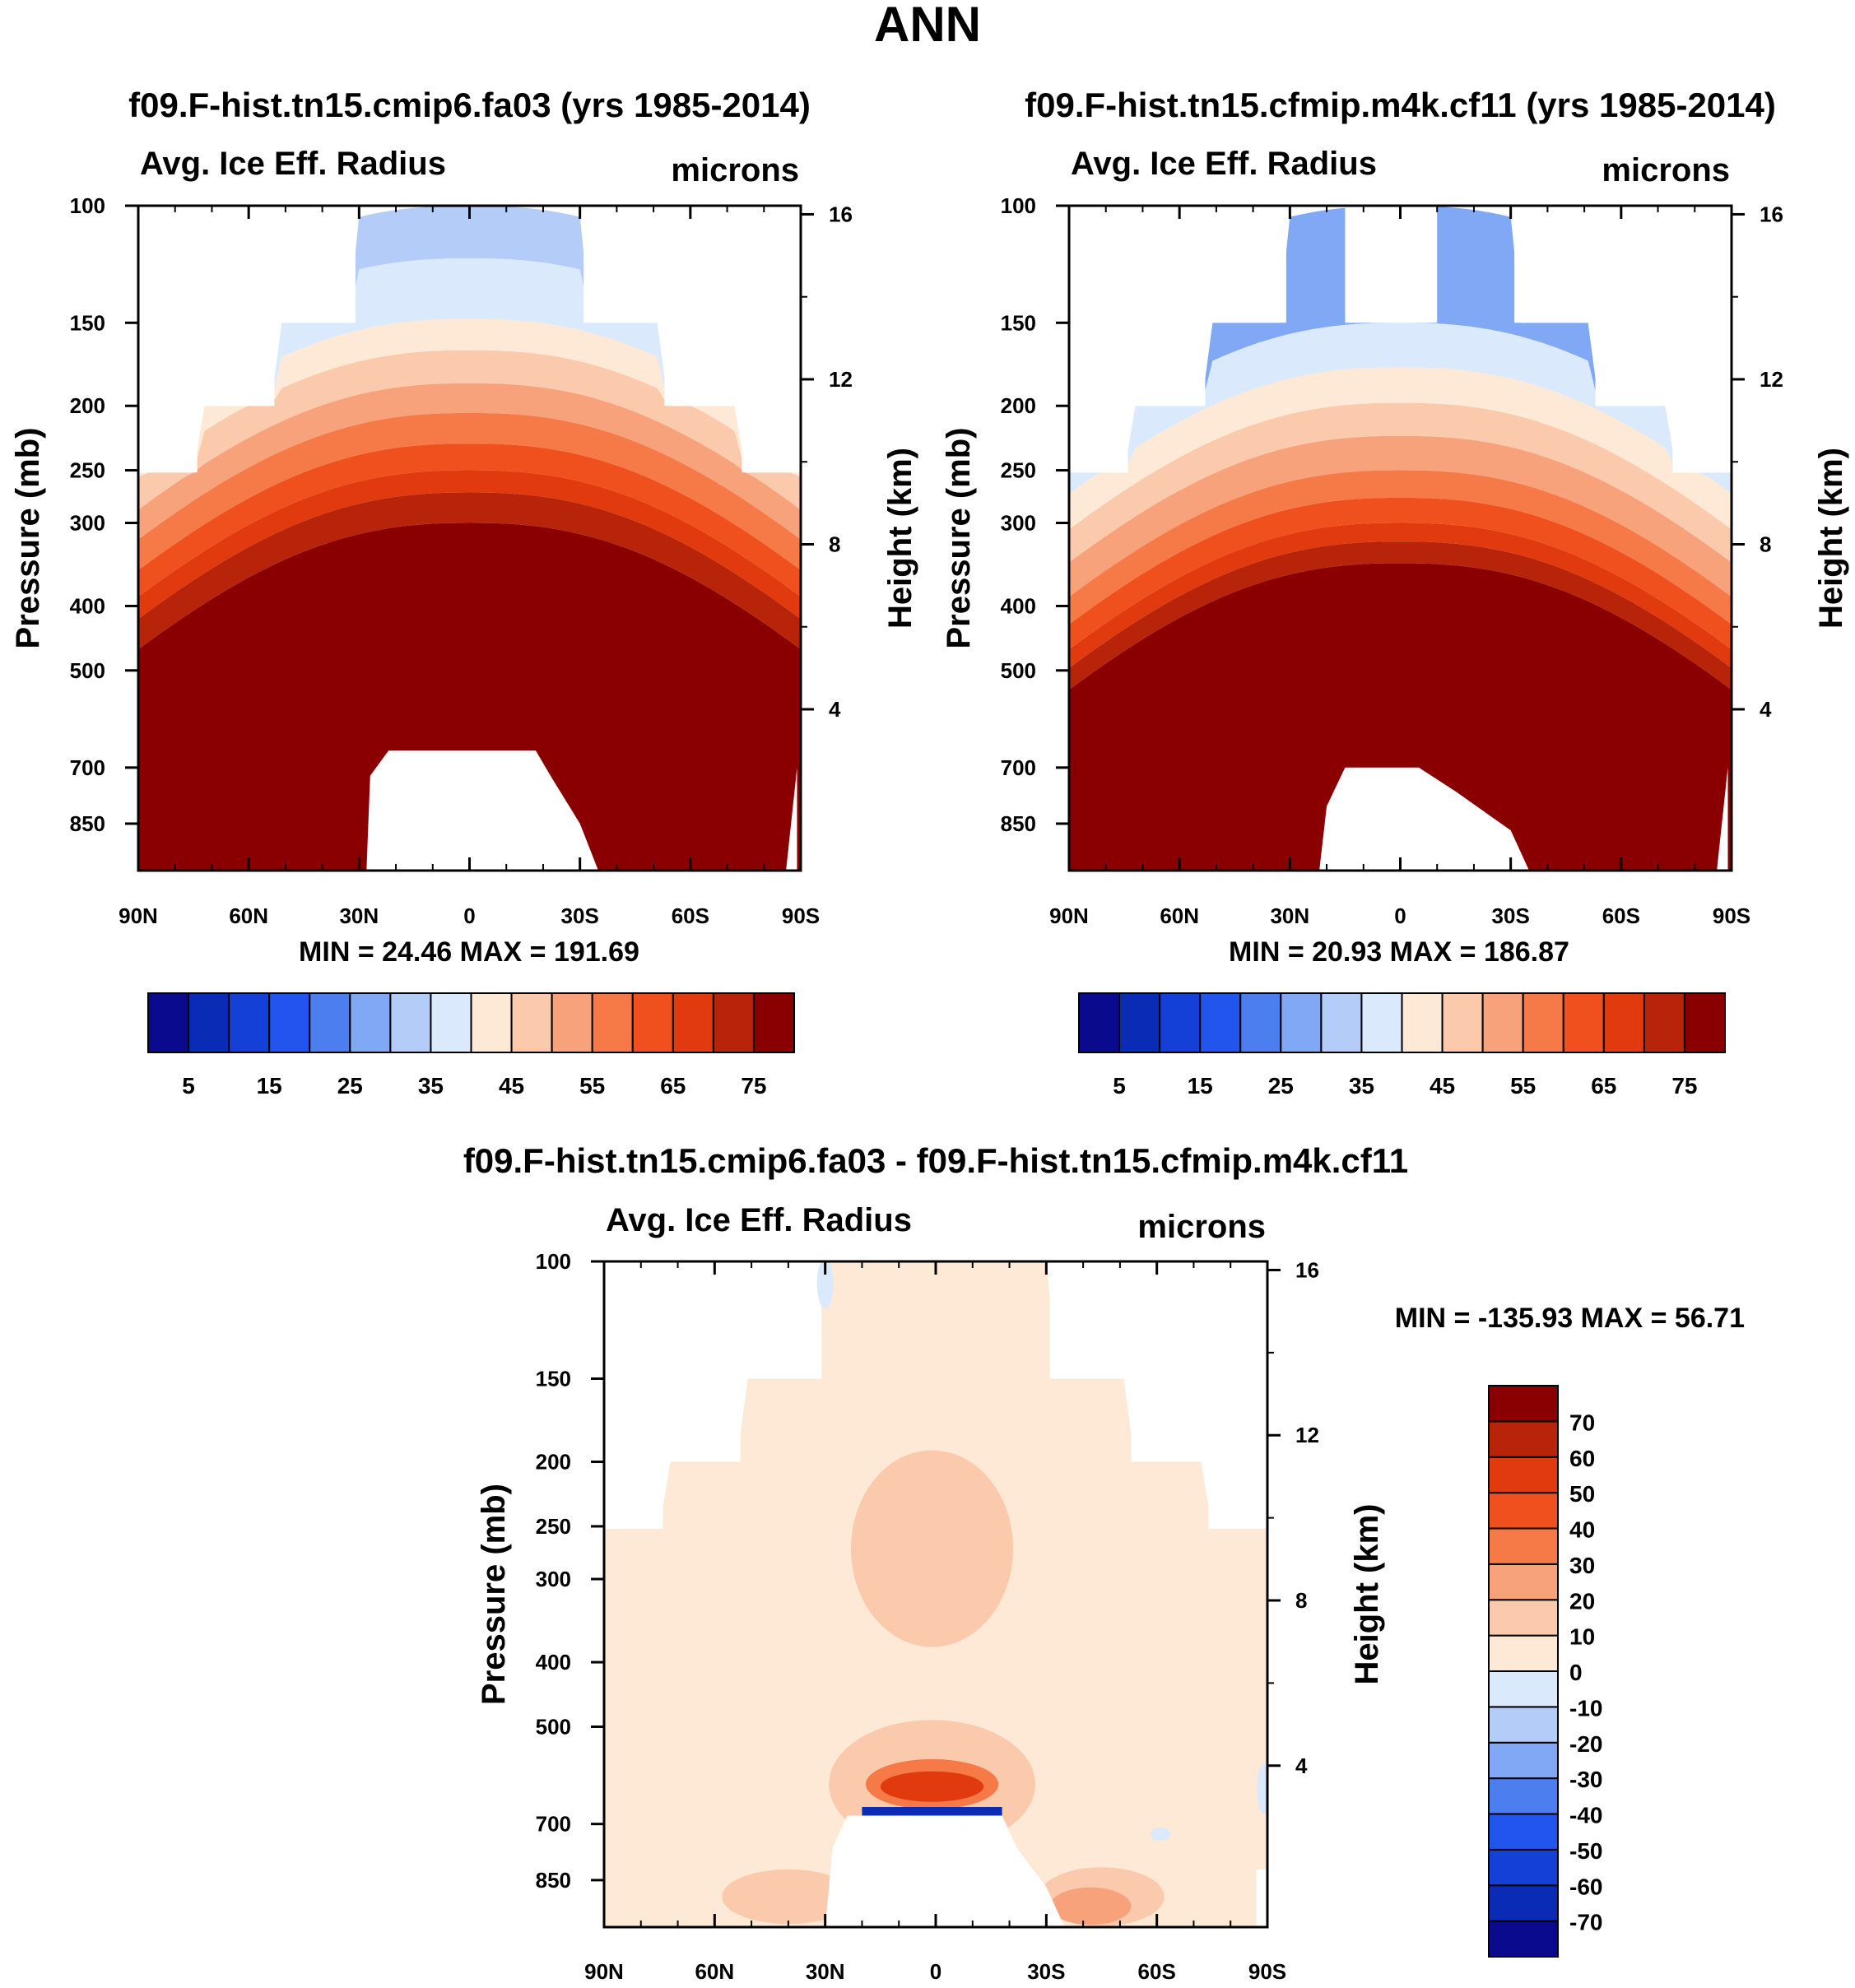  Describe the element at coordinates (1582, 1566) in the screenshot. I see `colorbar-label: 30` at that location.